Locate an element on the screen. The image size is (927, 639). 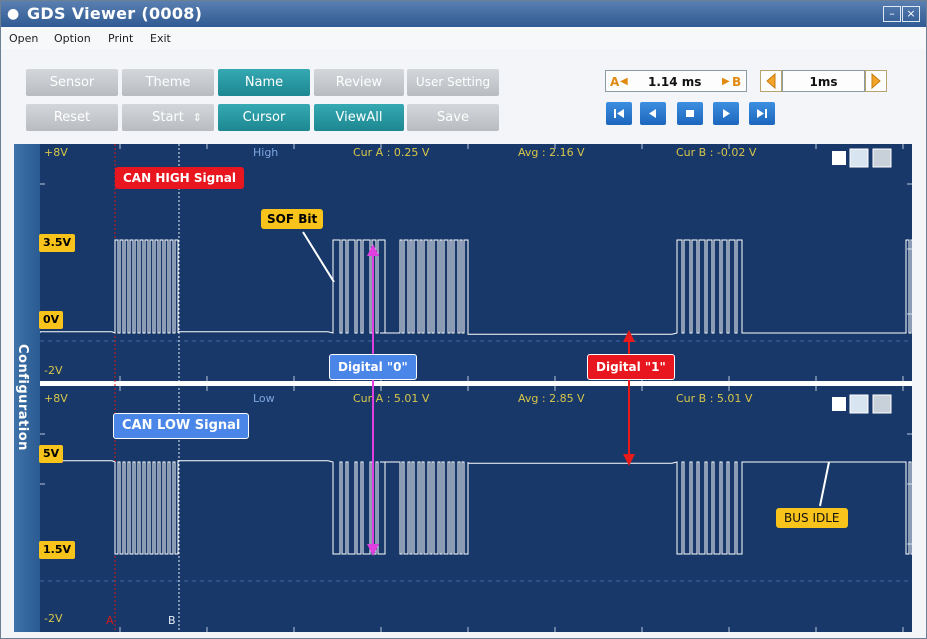
can-low-trace is located at coordinates (477, 507).